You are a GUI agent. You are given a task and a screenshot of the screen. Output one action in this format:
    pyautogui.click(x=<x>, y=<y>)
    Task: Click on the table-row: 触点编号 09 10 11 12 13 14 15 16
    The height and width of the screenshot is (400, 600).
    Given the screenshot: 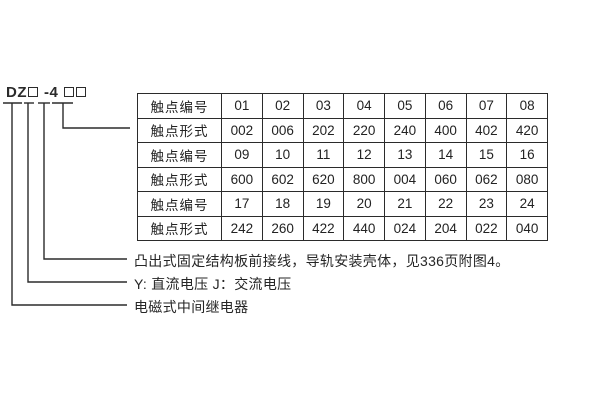 What is the action you would take?
    pyautogui.click(x=342, y=155)
    